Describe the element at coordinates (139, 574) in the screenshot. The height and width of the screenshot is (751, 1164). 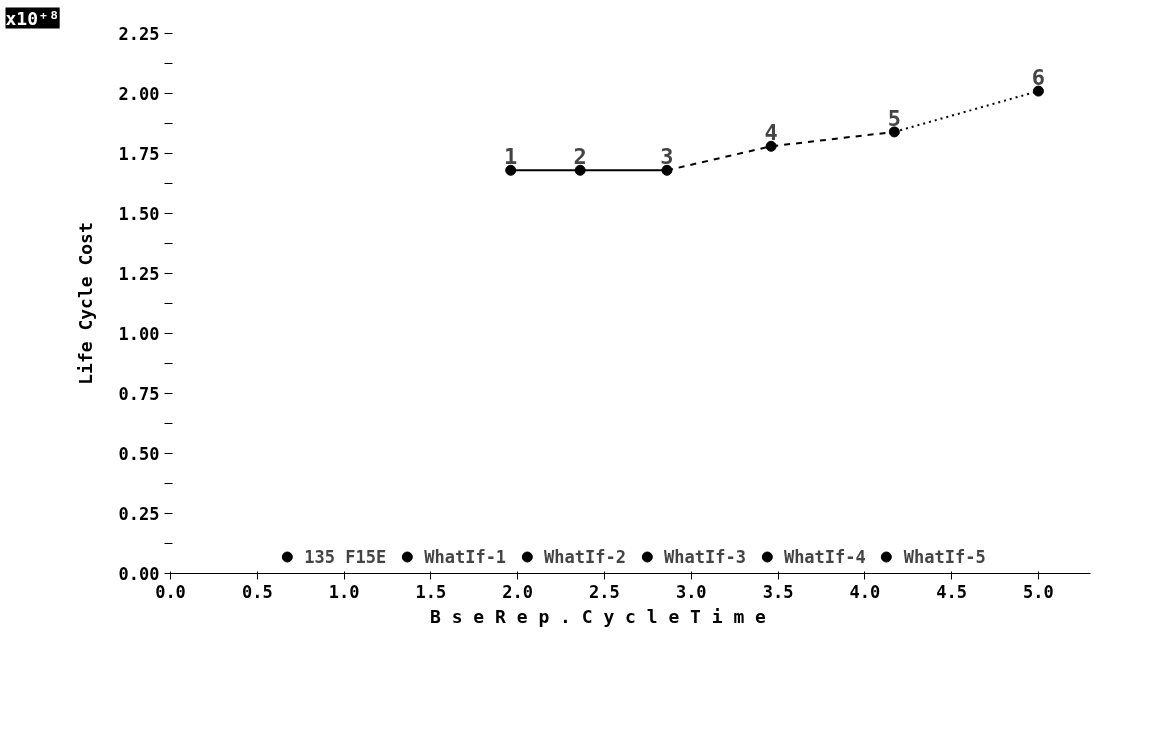
I see `y-tick-label: 0.00` at that location.